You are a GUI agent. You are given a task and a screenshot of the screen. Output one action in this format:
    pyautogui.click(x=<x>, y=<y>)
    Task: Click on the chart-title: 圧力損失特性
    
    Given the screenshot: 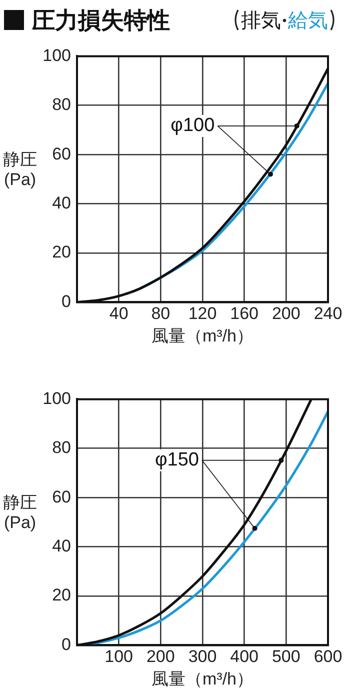 What is the action you would take?
    pyautogui.click(x=101, y=20)
    